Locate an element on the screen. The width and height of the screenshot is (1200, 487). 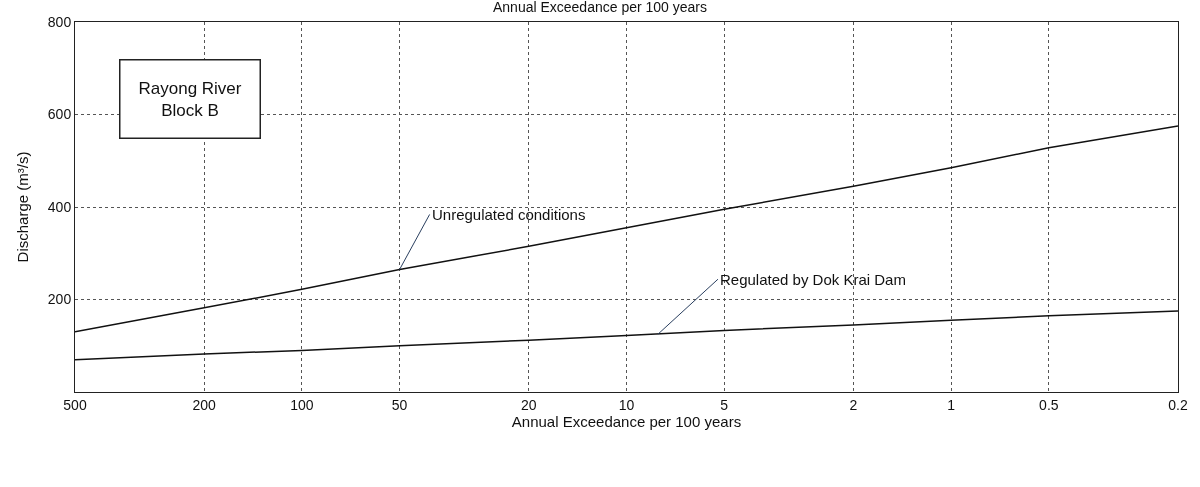
x-tick-label: 10 is located at coordinates (626, 404).